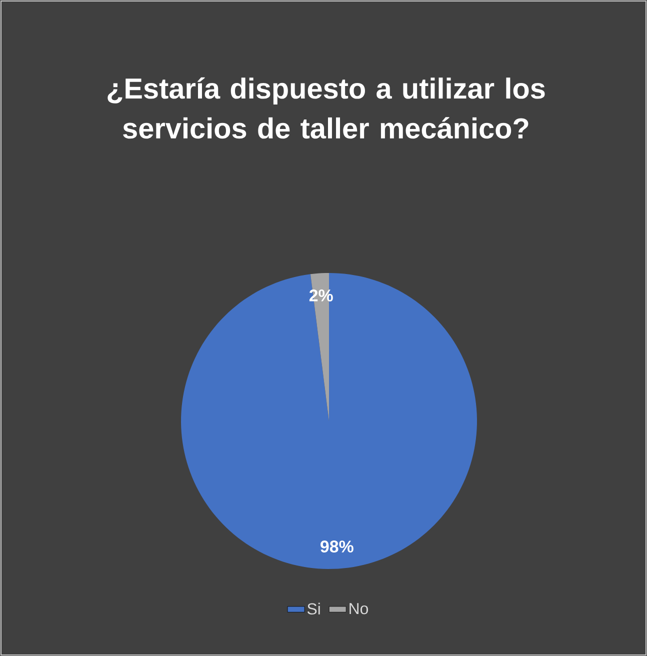 The height and width of the screenshot is (656, 647). Describe the element at coordinates (359, 608) in the screenshot. I see `legend-label: No` at that location.